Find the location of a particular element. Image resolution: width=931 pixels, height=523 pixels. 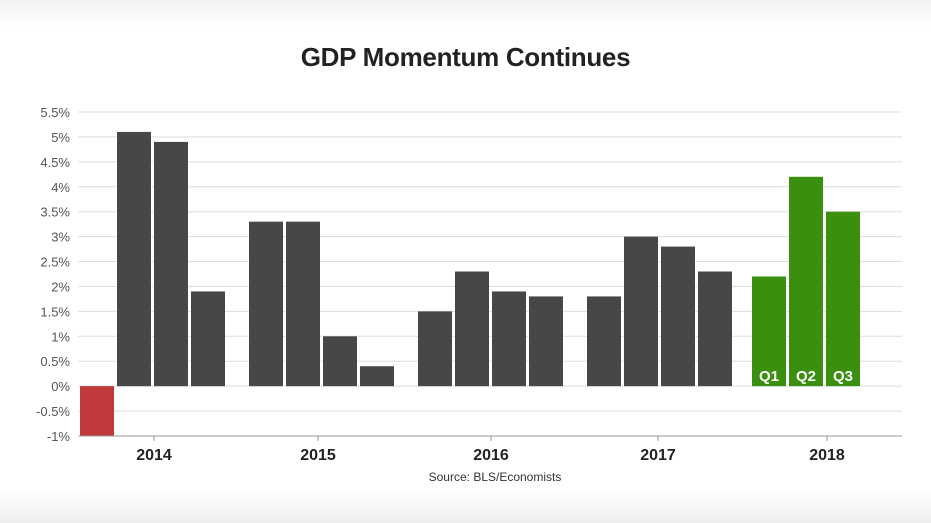

y-tick-label: 5% is located at coordinates (60, 137).